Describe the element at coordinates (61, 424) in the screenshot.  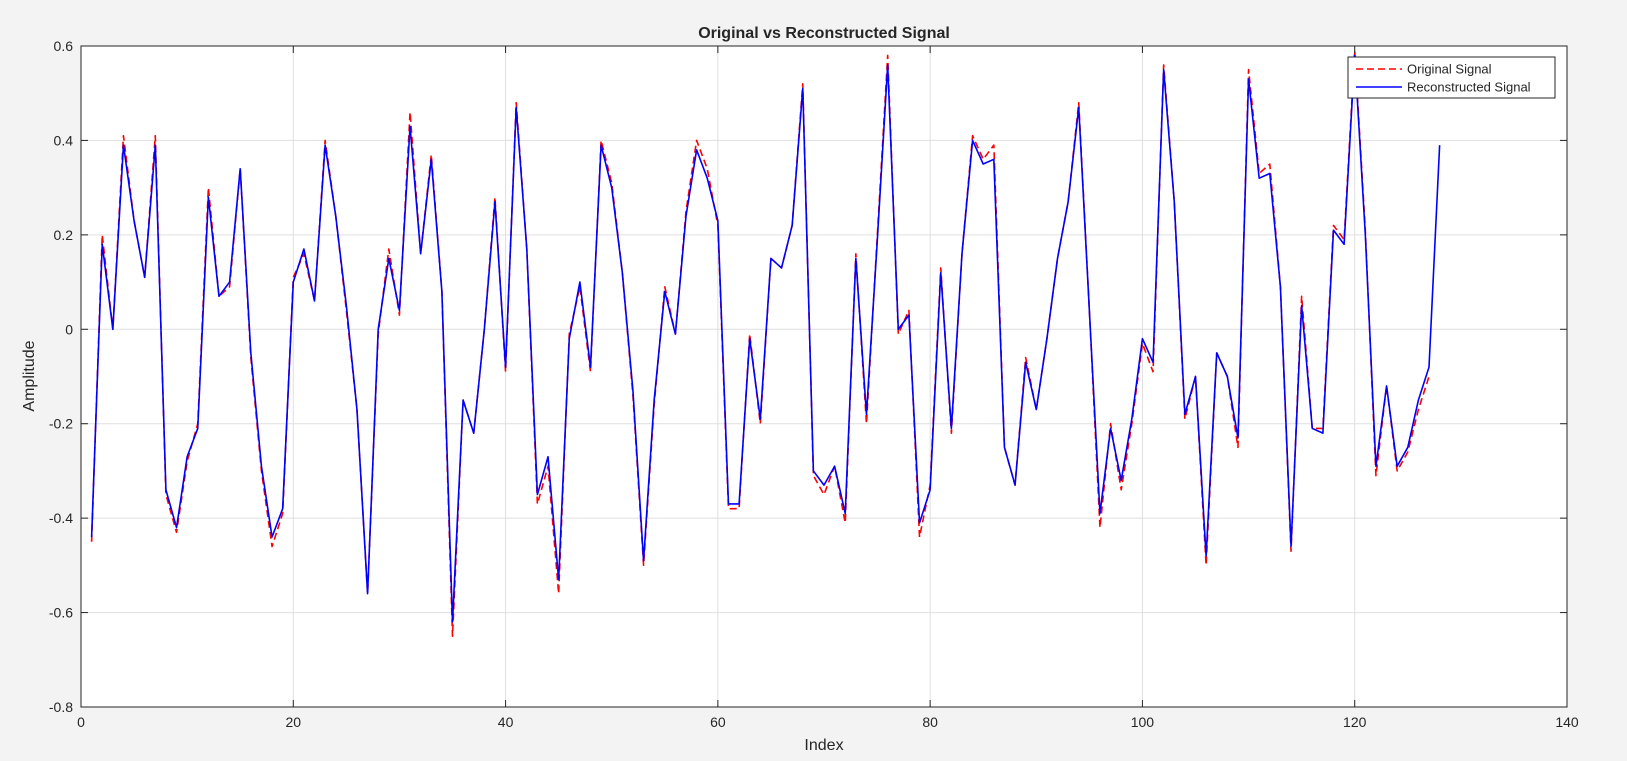
I see `y-tick-label: -0.2` at that location.